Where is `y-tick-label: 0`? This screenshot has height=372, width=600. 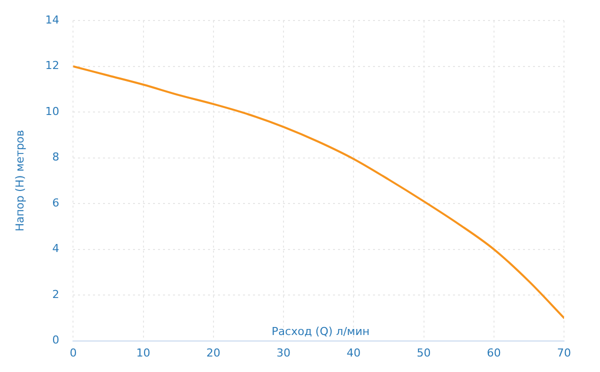 y-tick-label: 0 is located at coordinates (56, 340).